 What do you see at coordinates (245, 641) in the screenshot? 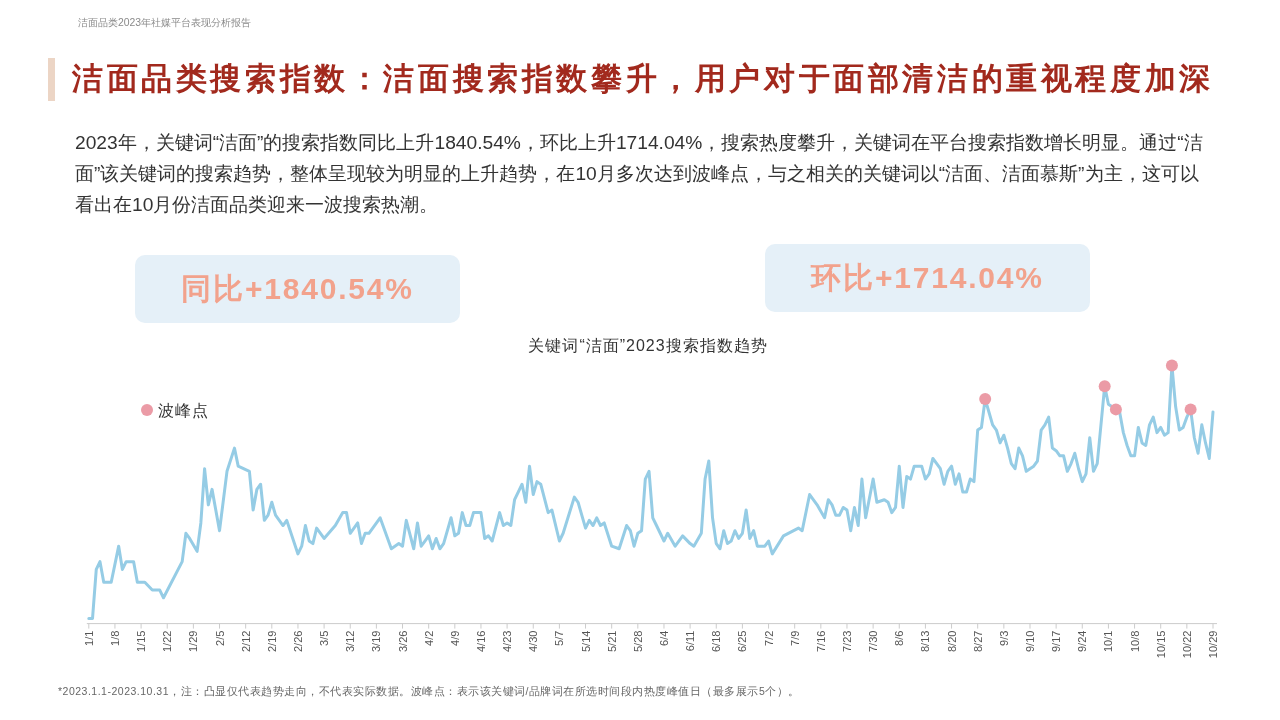
I see `x-tick-label: 2/12` at bounding box center [245, 641].